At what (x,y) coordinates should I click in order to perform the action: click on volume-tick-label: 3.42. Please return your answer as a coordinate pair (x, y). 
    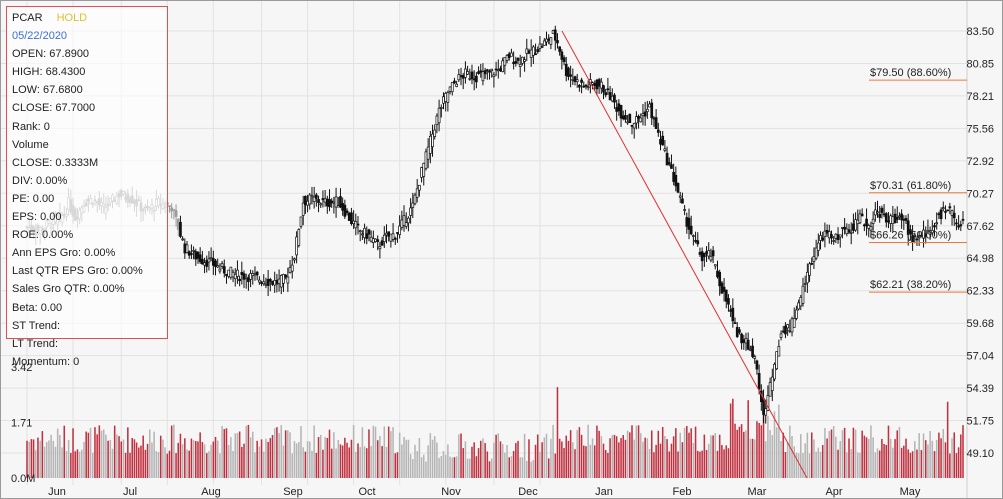
    Looking at the image, I should click on (21, 368).